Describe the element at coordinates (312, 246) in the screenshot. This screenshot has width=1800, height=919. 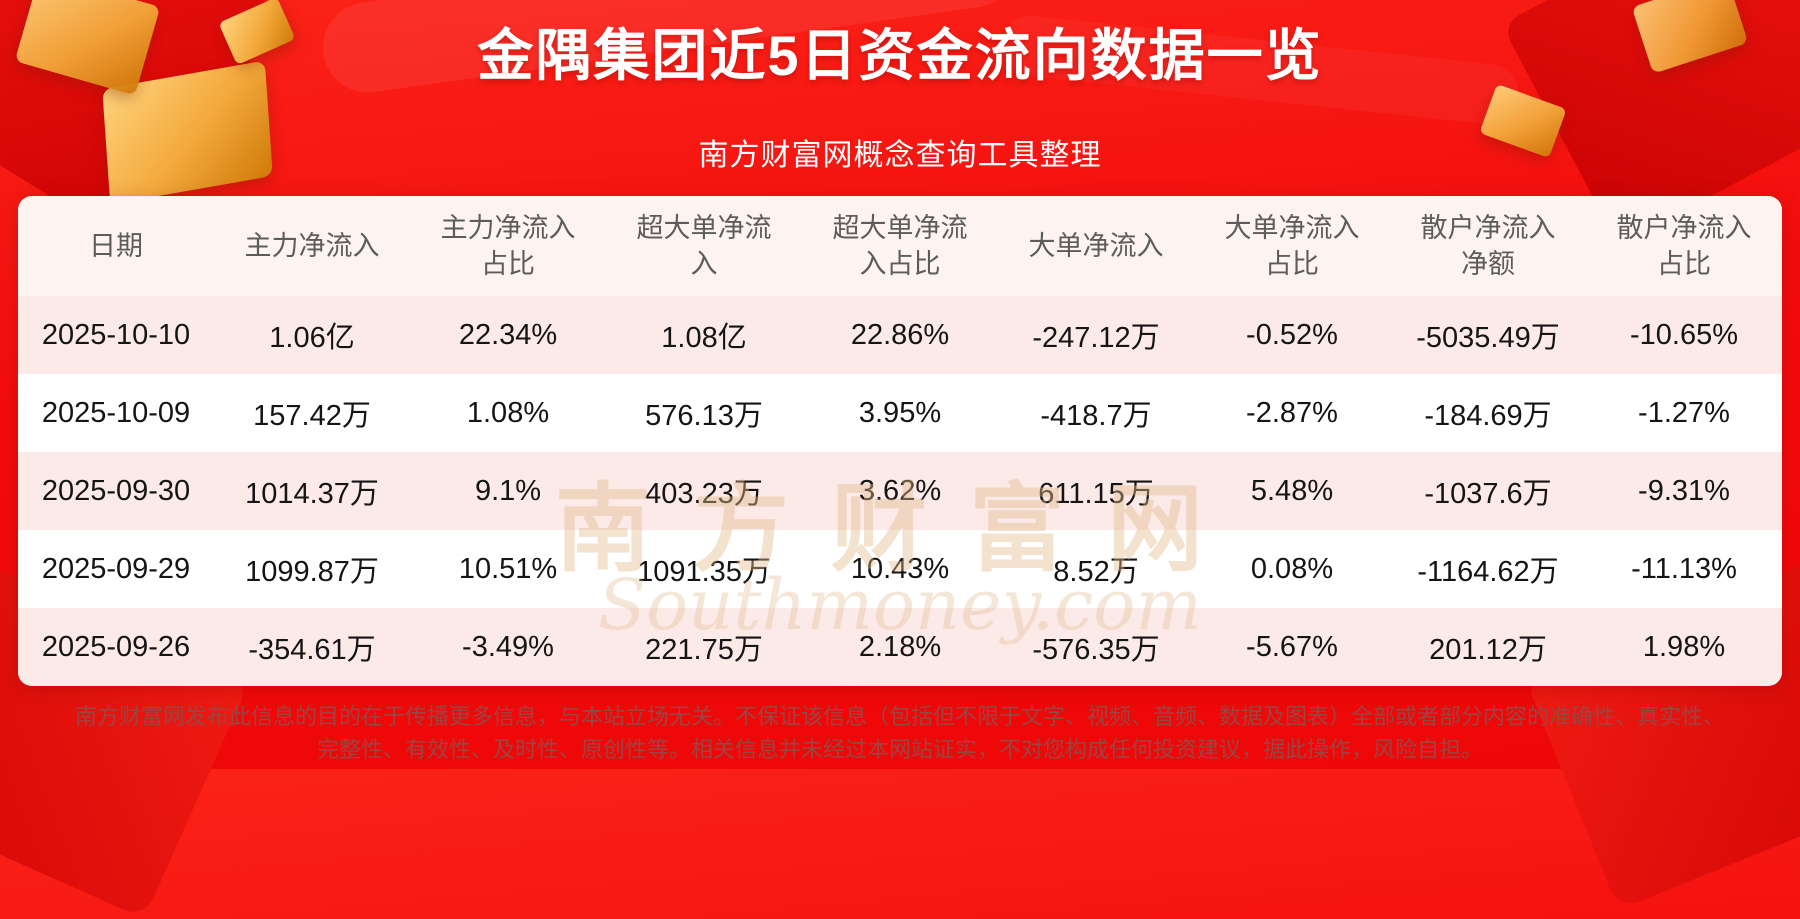
I see `column-header: 主力净流入` at that location.